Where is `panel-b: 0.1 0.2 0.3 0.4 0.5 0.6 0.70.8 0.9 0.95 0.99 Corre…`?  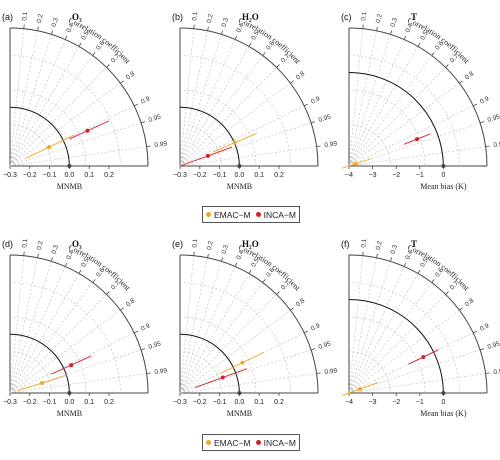
panel-b: 0.1 0.2 0.3 0.4 0.5 0.6 0.70.8 0.9 0.95 0.99 Corre… is located at coordinates (255, 101).